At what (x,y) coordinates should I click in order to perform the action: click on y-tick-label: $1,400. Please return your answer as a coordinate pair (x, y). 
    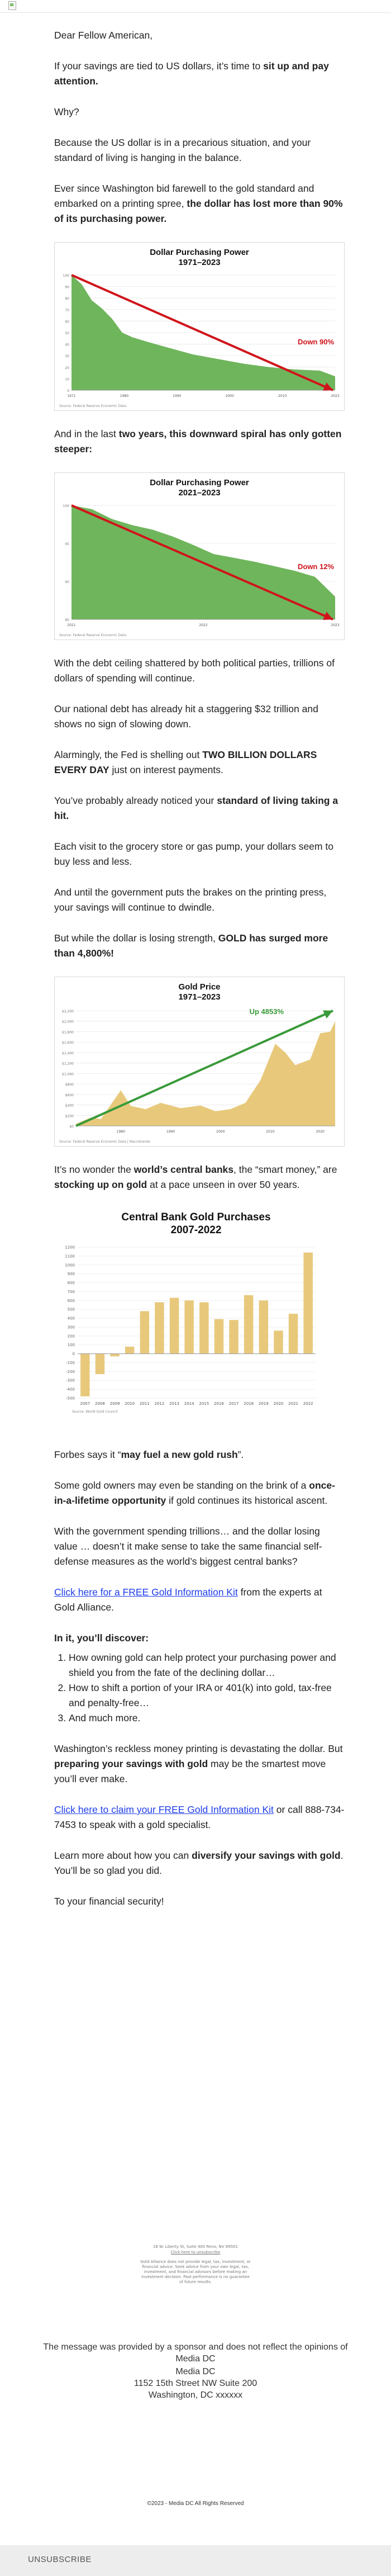
    Looking at the image, I should click on (68, 1053).